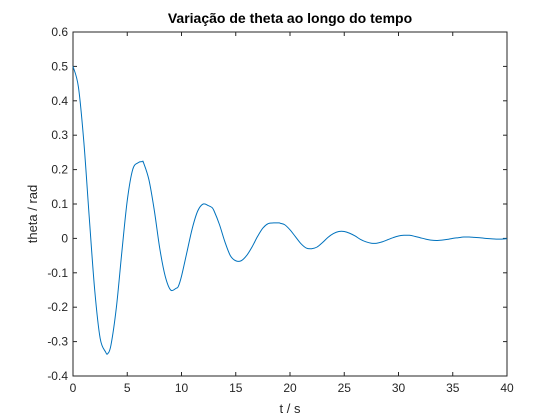 The width and height of the screenshot is (560, 420). Describe the element at coordinates (236, 388) in the screenshot. I see `x-tick-label: 15` at that location.